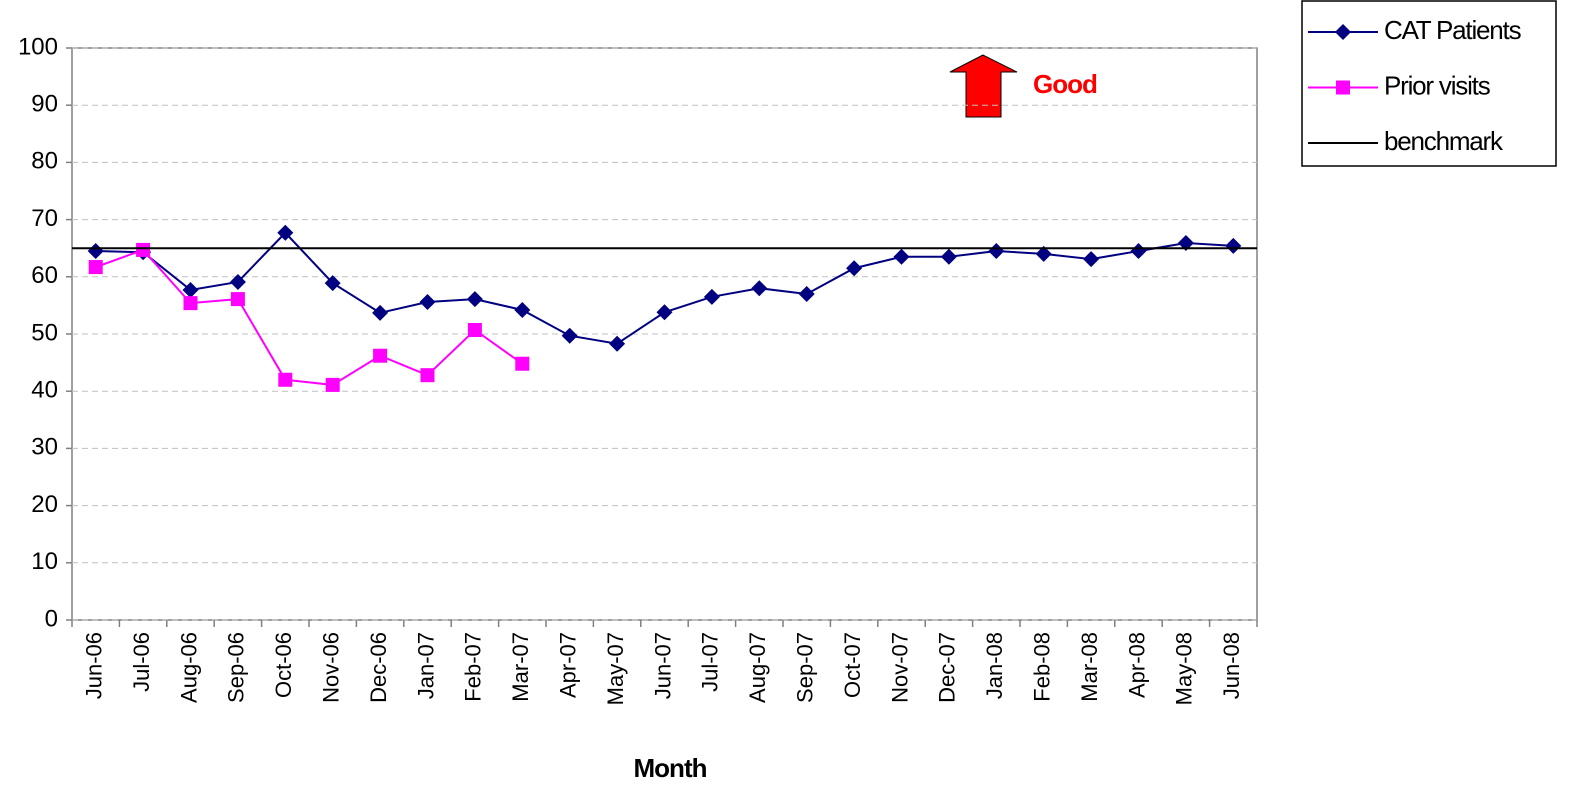 The width and height of the screenshot is (1589, 796). Describe the element at coordinates (1065, 84) in the screenshot. I see `annotation: Good` at that location.